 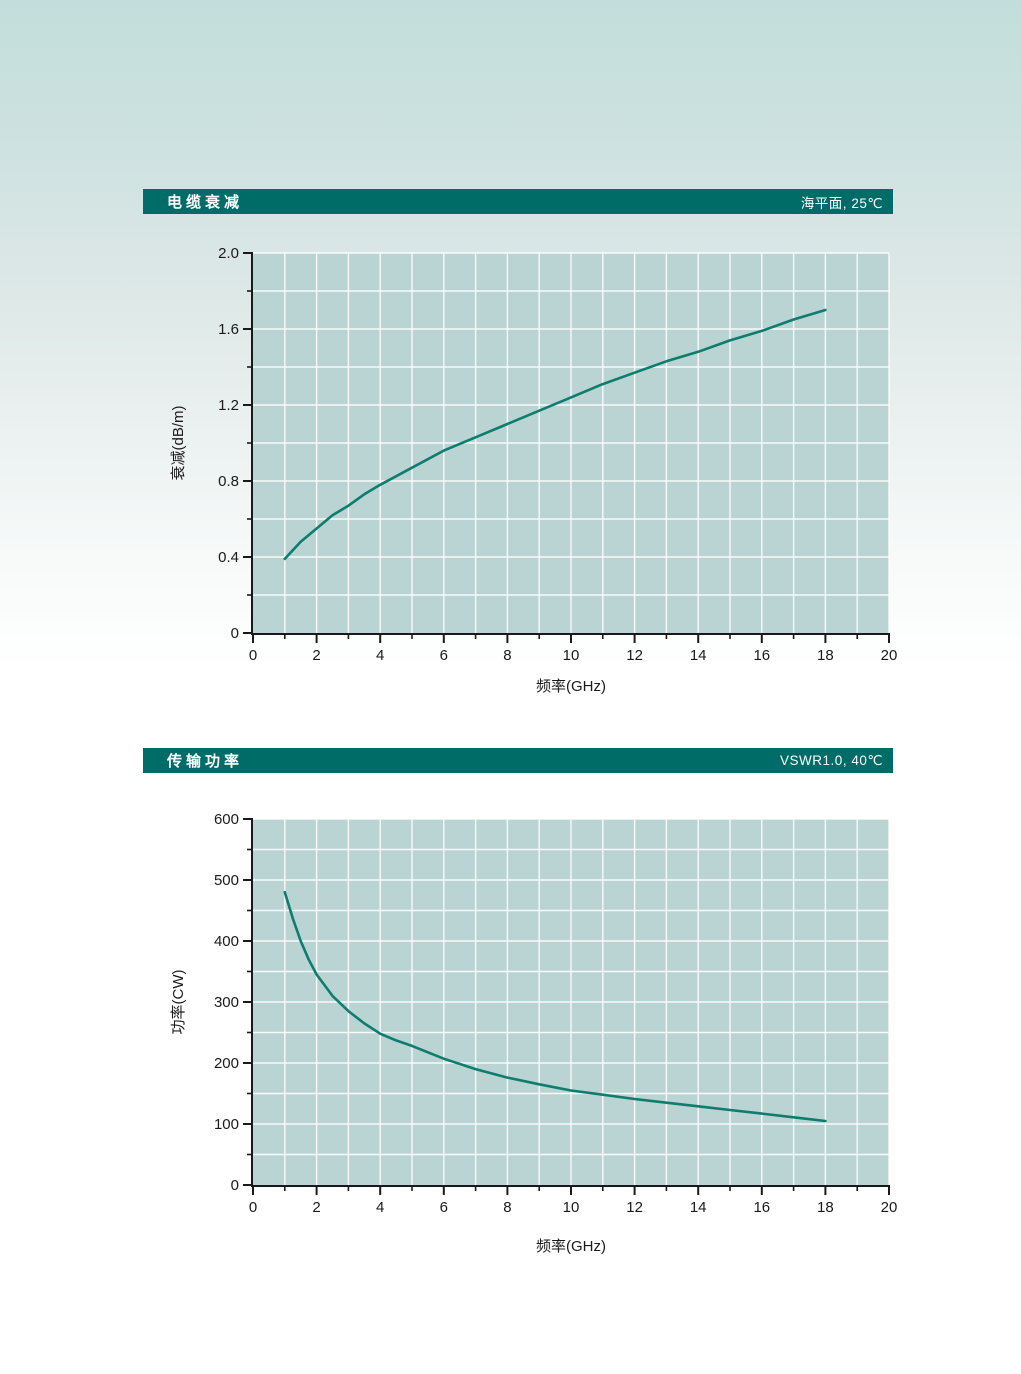 I want to click on y-tick-label: 600, so click(x=226, y=819).